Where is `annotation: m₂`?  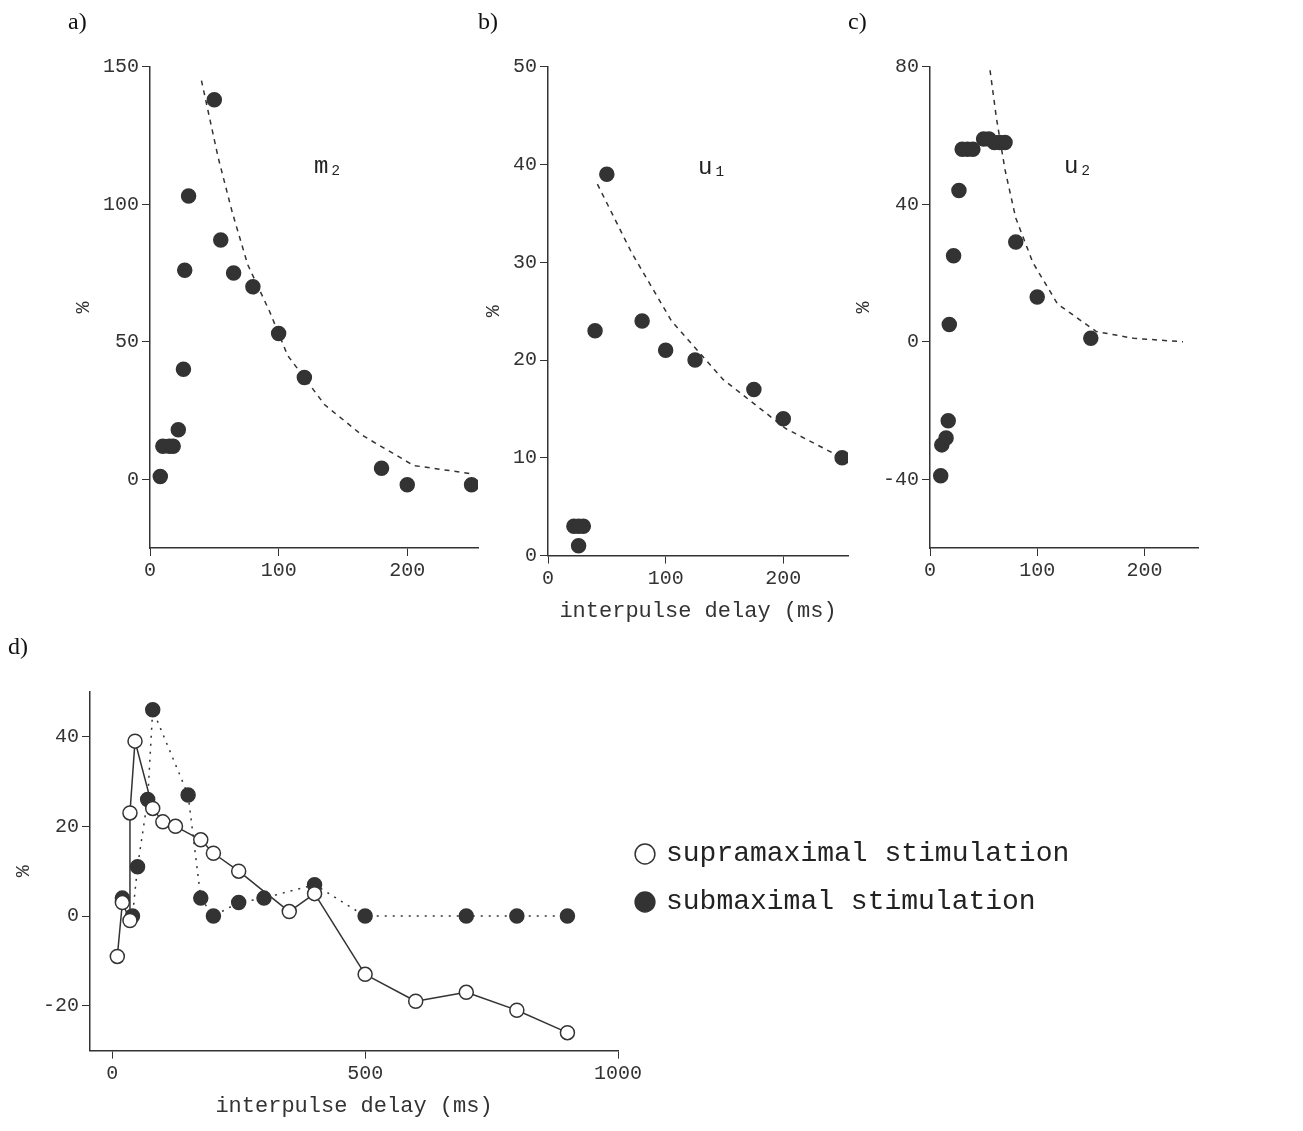 annotation: m₂ is located at coordinates (328, 166).